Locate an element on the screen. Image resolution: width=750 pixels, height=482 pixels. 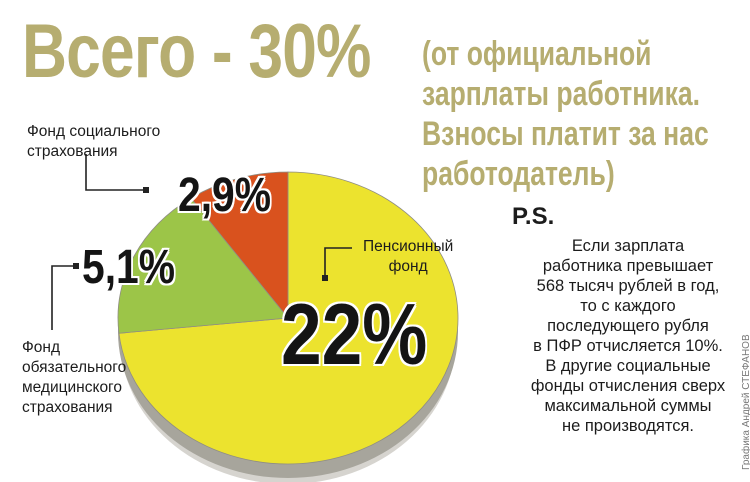
legend-label-line: фонд is located at coordinates (408, 266).